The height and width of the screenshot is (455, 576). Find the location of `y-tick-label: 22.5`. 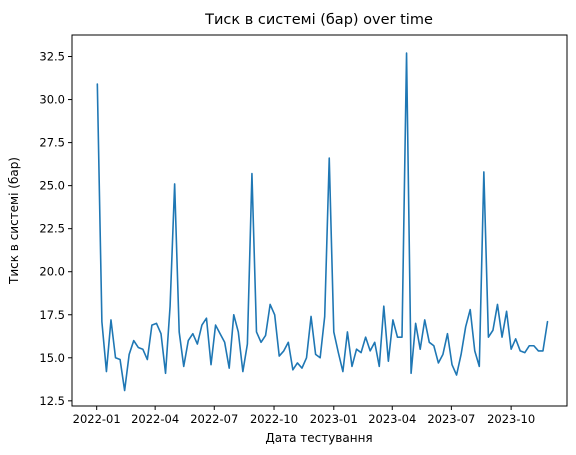

y-tick-label: 22.5 is located at coordinates (52, 229).